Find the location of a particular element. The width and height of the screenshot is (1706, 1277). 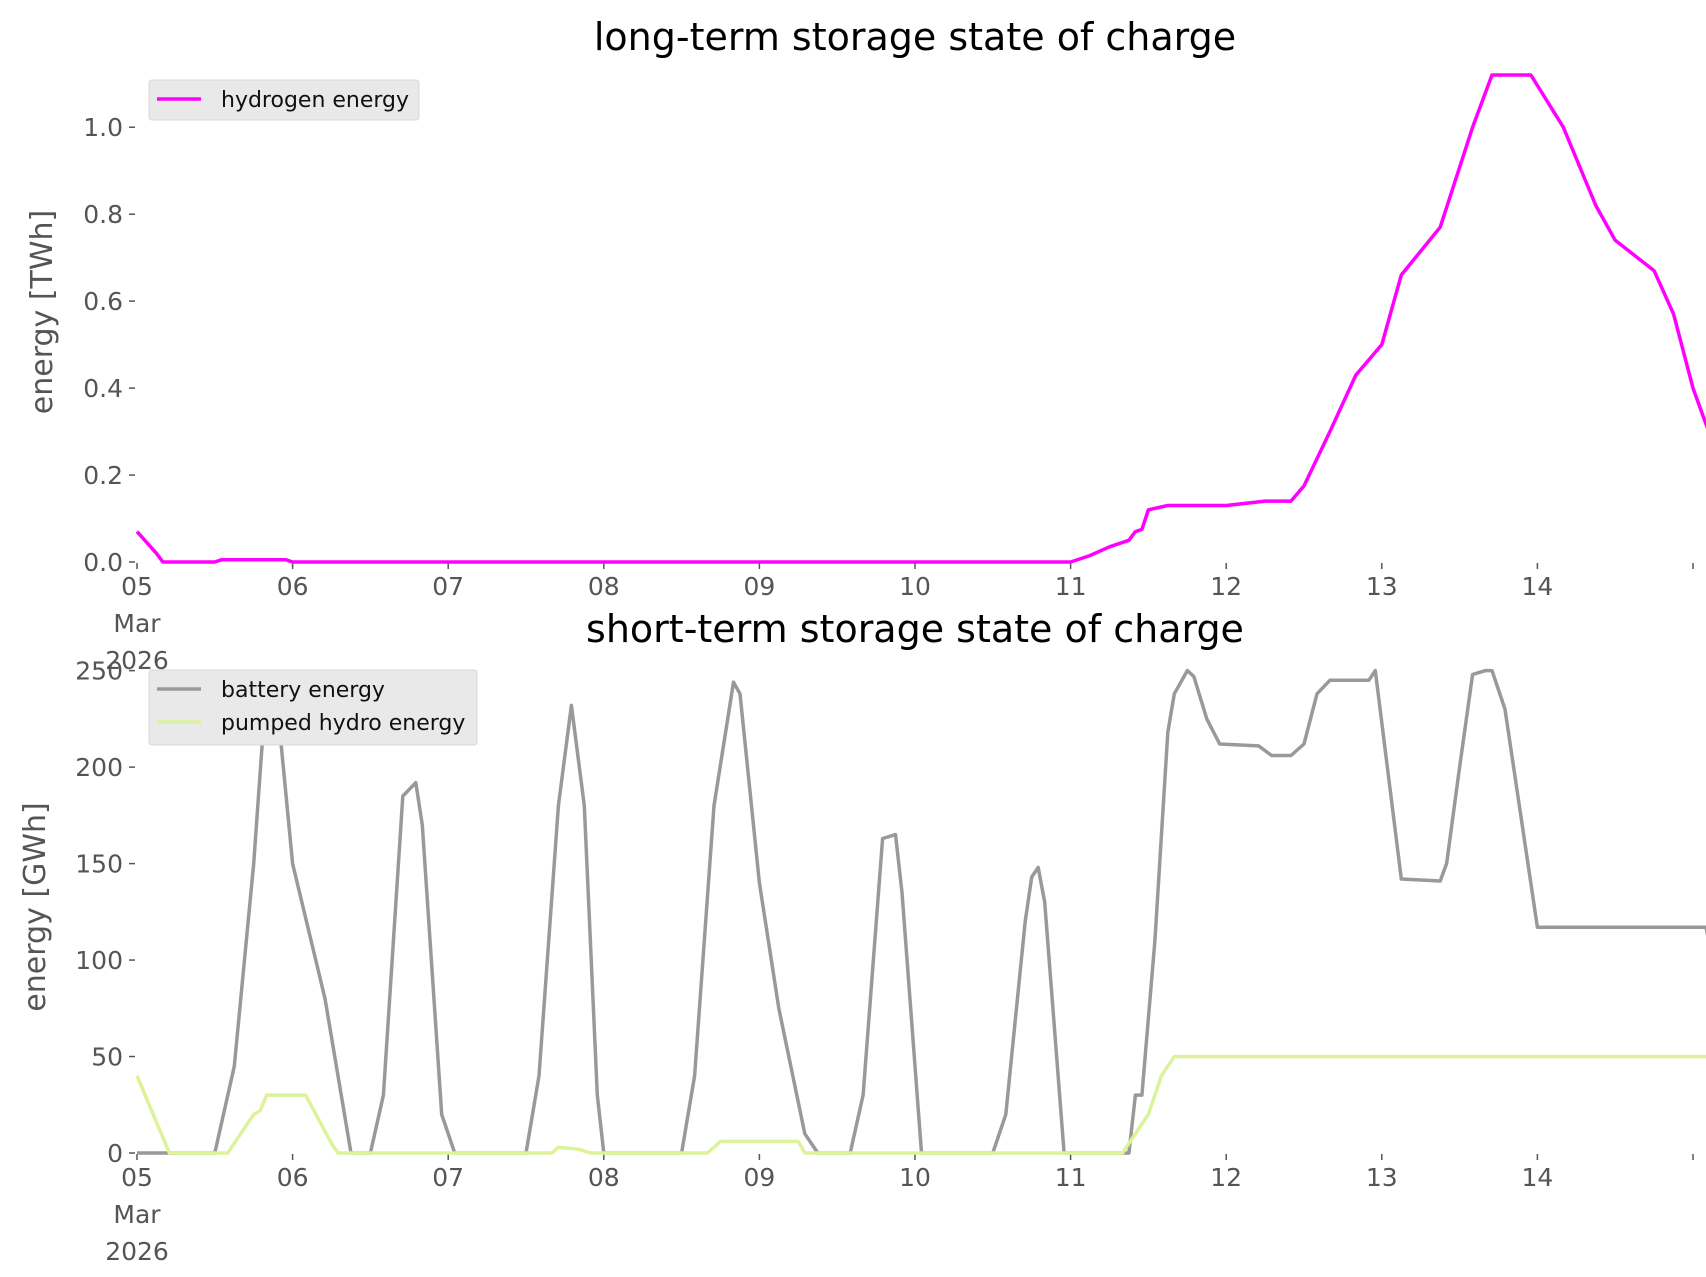

chart-title: short-term storage state of charge is located at coordinates (915, 629).